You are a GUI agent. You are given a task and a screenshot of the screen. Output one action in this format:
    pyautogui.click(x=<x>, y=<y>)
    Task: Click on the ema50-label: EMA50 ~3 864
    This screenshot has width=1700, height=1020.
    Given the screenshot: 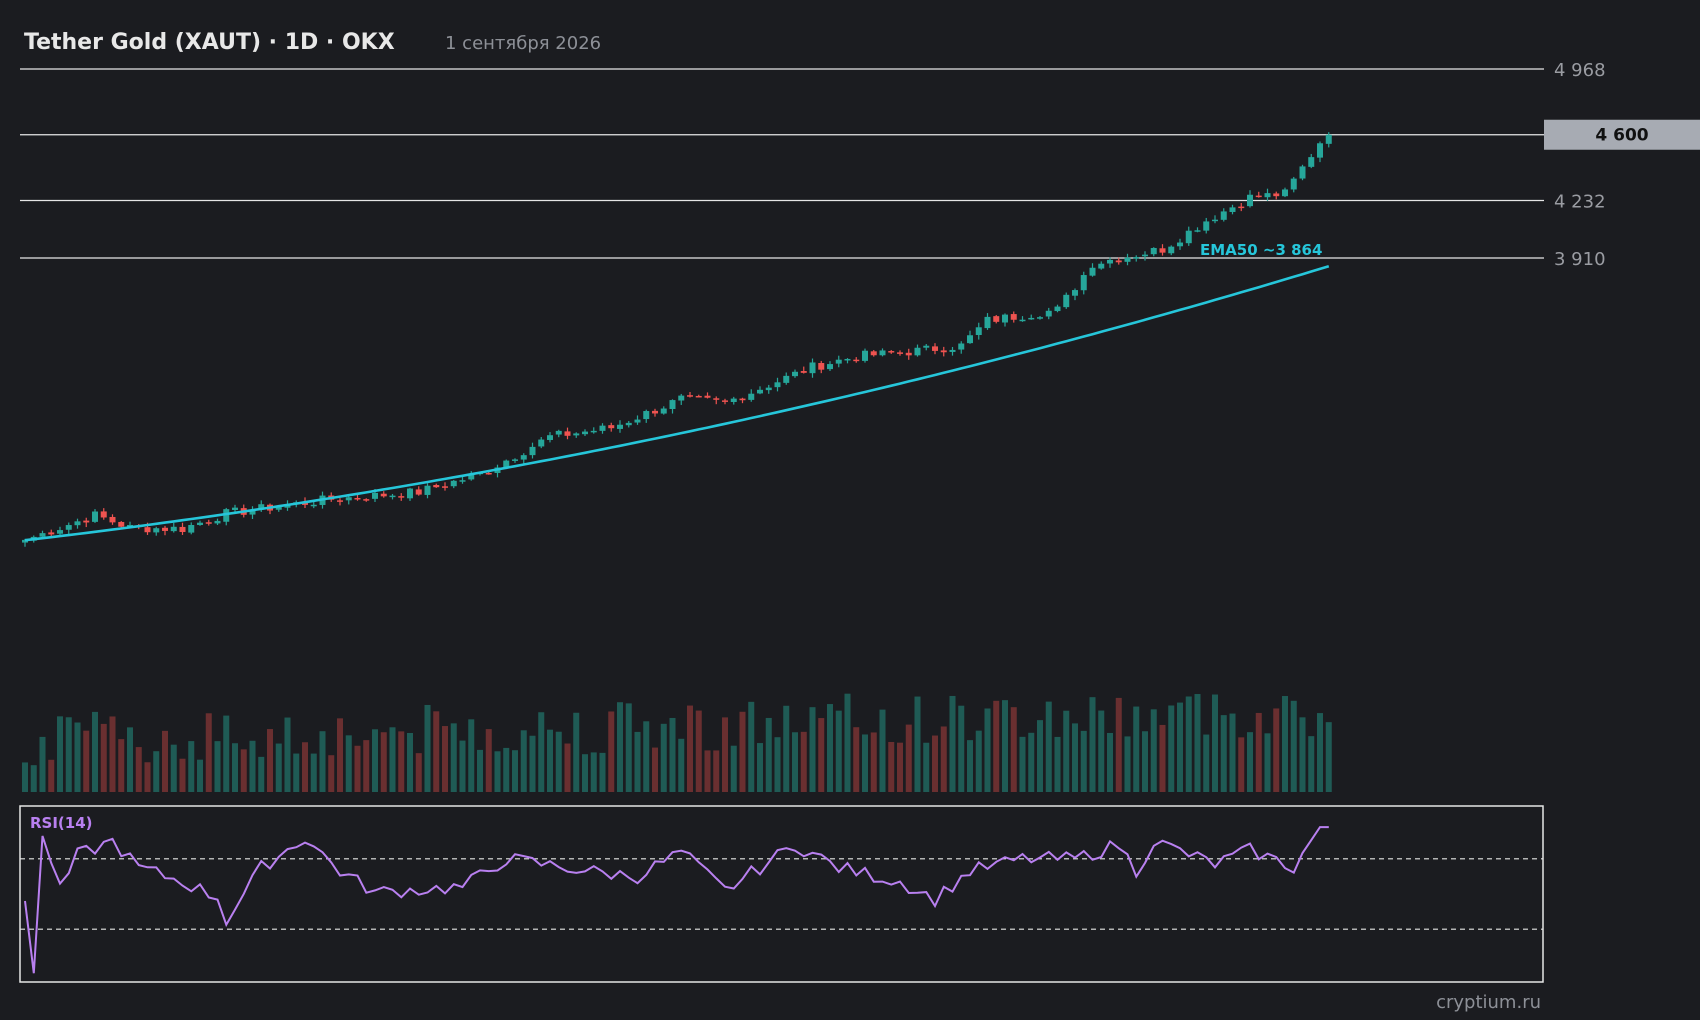 What is the action you would take?
    pyautogui.click(x=1261, y=250)
    